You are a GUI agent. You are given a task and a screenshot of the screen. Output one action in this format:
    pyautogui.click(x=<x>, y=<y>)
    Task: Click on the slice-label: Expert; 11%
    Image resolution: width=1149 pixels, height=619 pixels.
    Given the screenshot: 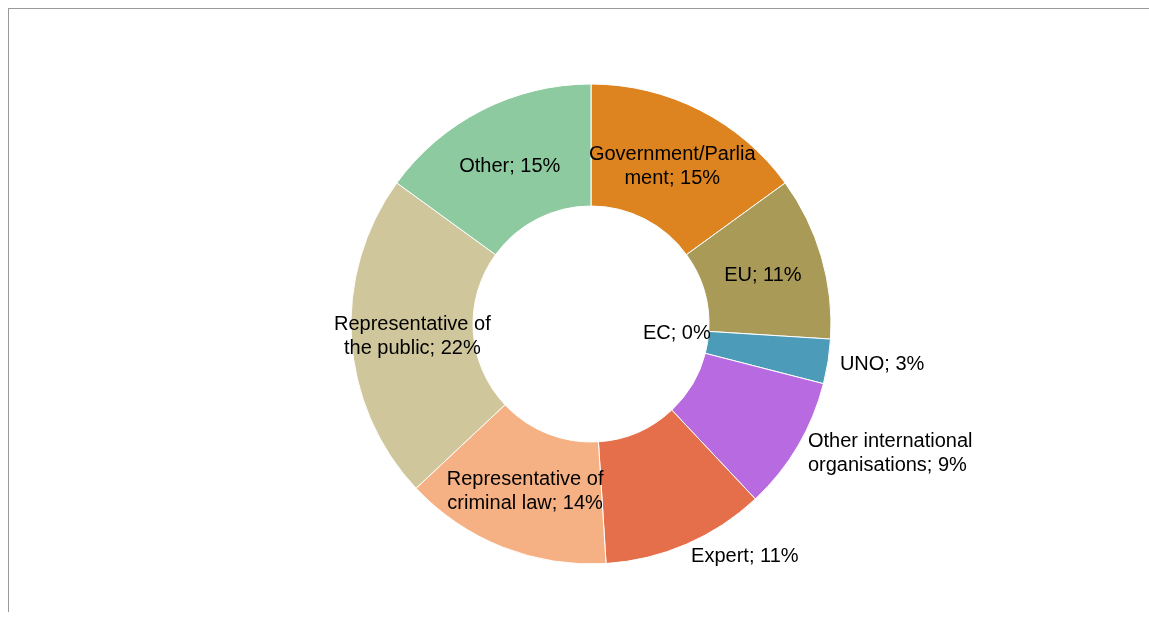 What is the action you would take?
    pyautogui.click(x=745, y=555)
    